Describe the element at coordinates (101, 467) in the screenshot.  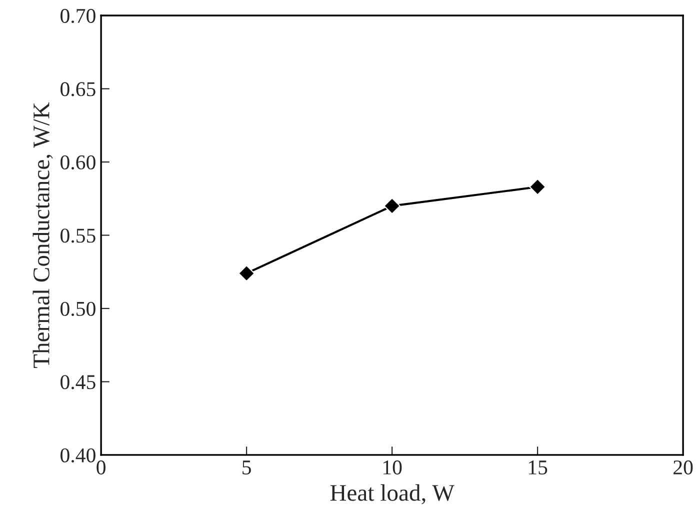
I see `x-tick-label: 0` at that location.